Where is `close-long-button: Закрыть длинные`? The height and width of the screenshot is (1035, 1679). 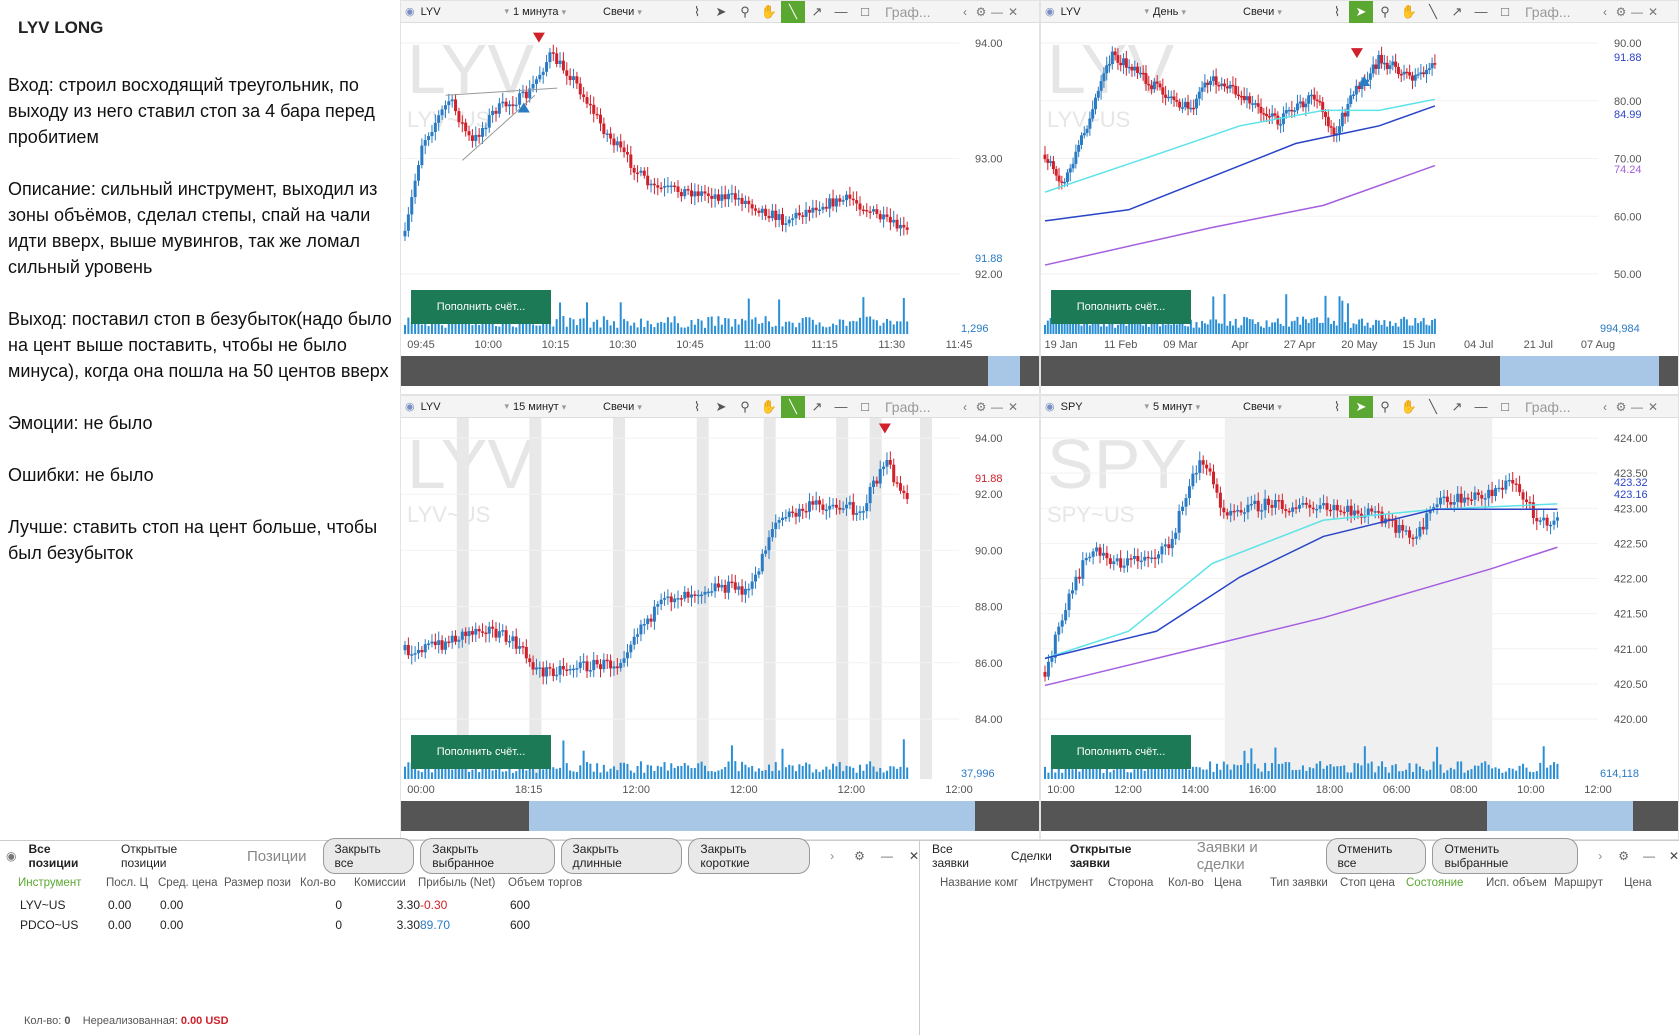
close-long-button: Закрыть длинные is located at coordinates (621, 856).